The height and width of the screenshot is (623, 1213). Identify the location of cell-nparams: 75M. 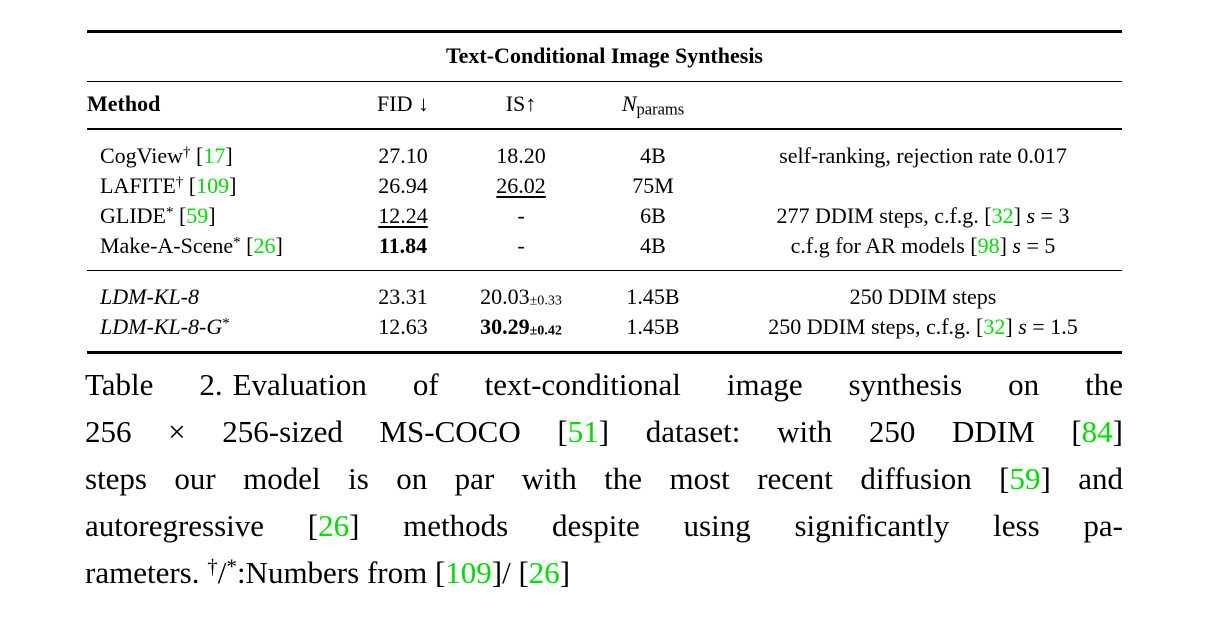
(653, 186).